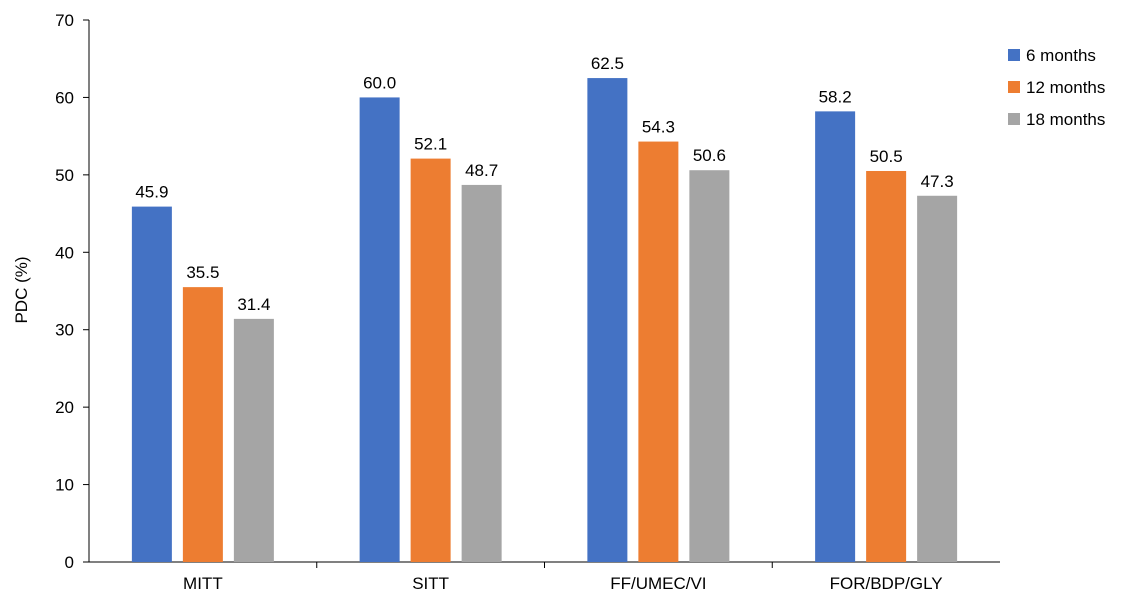 The width and height of the screenshot is (1143, 604). Describe the element at coordinates (886, 156) in the screenshot. I see `data-label: 50.5` at that location.